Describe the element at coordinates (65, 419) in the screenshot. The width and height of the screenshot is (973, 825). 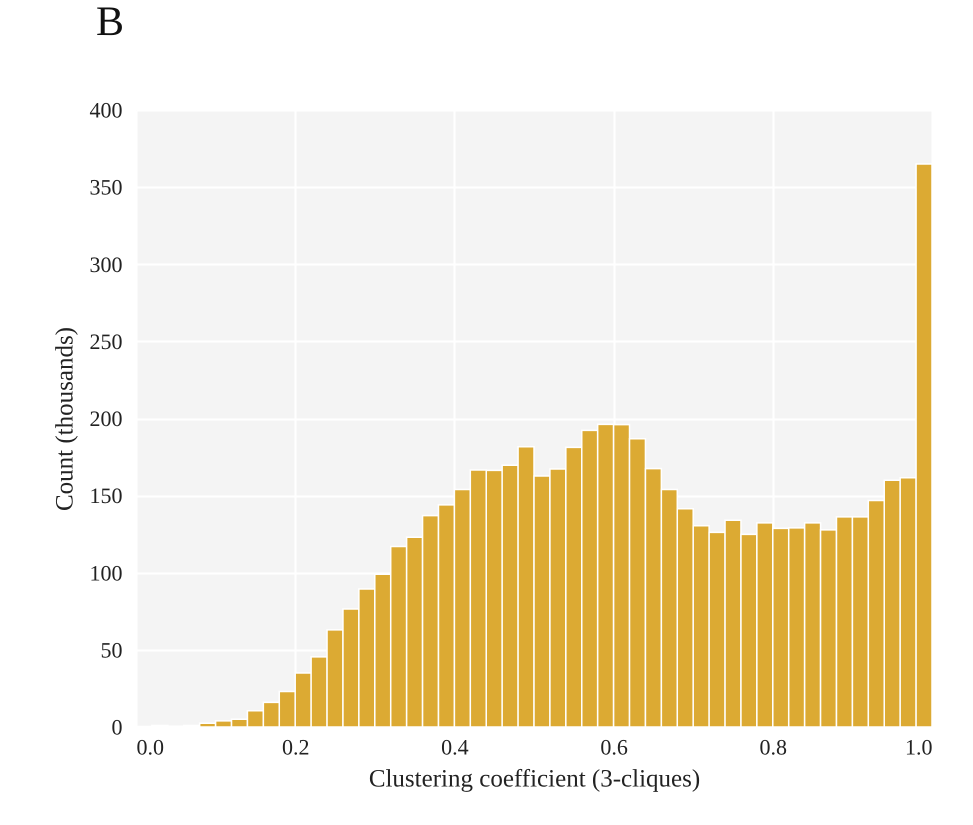
I see `y-axis-title: Count (thousands)` at that location.